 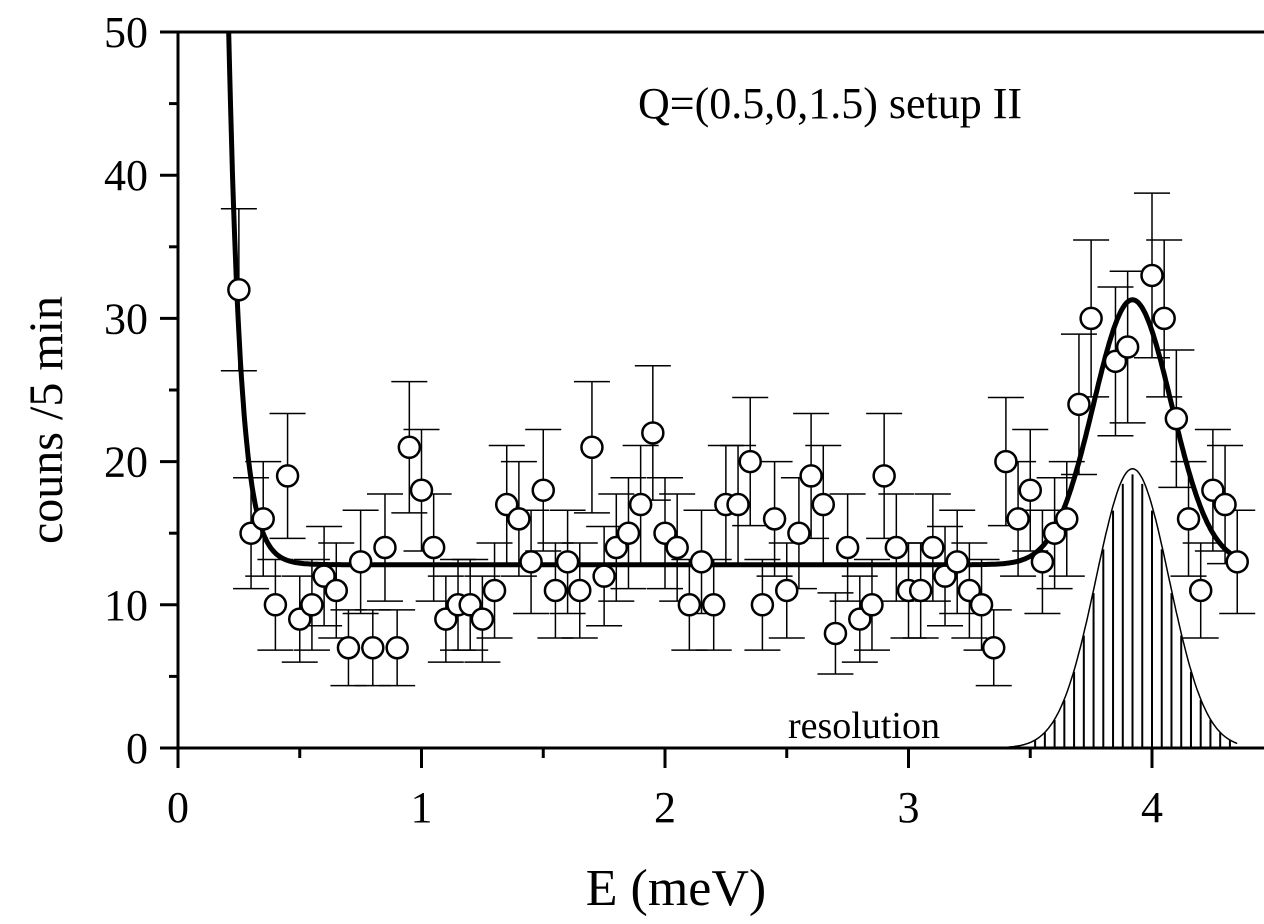 What do you see at coordinates (46, 420) in the screenshot?
I see `y-axis-label: couns /5 min` at bounding box center [46, 420].